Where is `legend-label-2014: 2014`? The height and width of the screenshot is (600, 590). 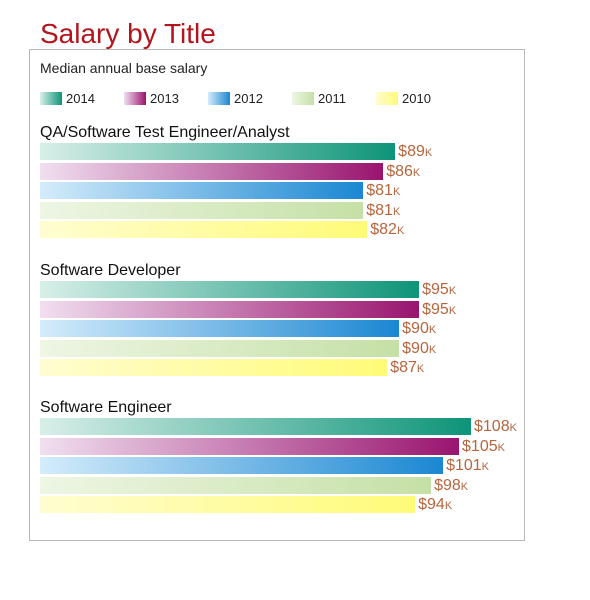
legend-label-2014: 2014 is located at coordinates (80, 98).